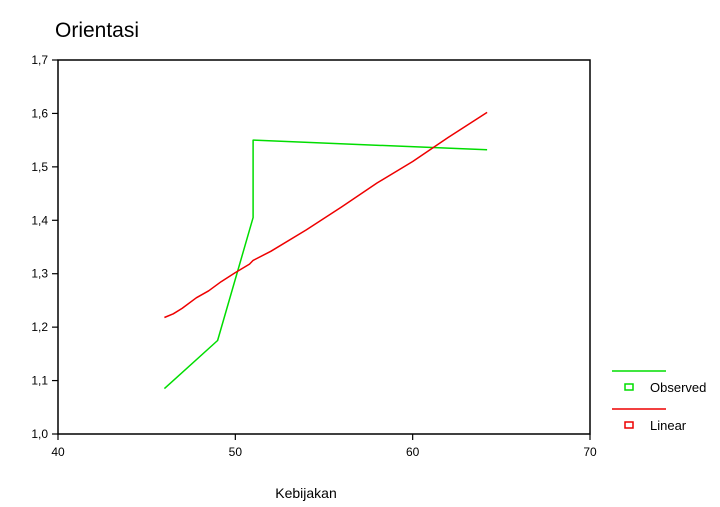  I want to click on chart-title: Orientasi, so click(97, 30).